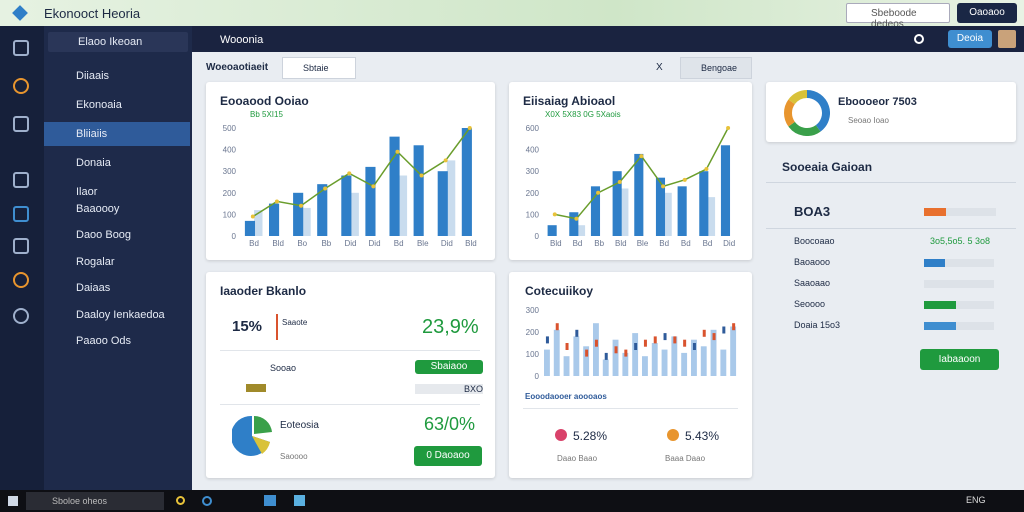  Describe the element at coordinates (120, 314) in the screenshot. I see `sidebar-item: Daaloy Ienkaedoa` at that location.